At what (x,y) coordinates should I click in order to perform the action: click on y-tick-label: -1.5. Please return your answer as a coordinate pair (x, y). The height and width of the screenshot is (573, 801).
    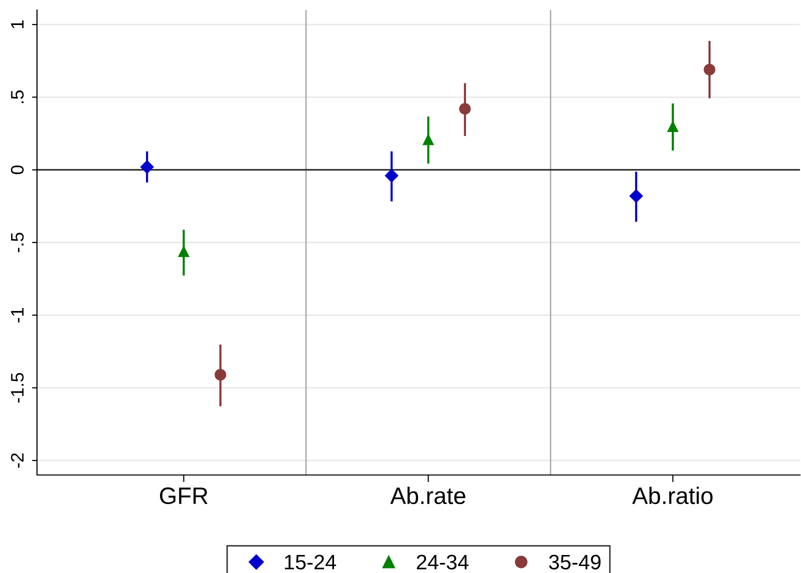
    Looking at the image, I should click on (17, 388).